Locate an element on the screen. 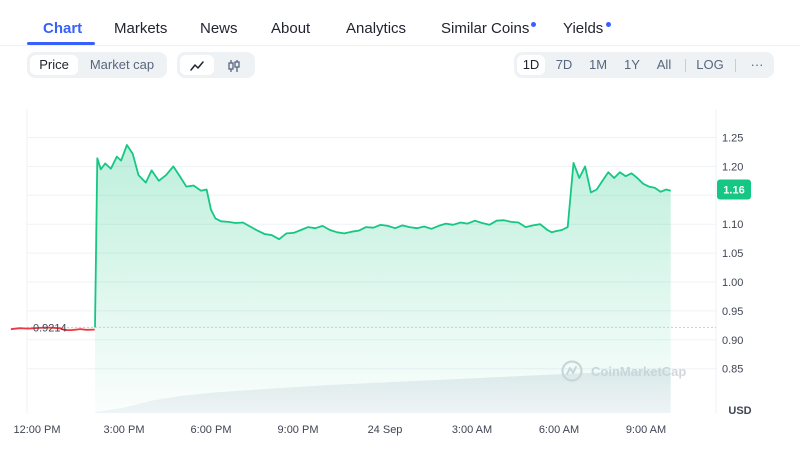 The width and height of the screenshot is (800, 460). x-tick-label: 3:00 PM is located at coordinates (124, 430).